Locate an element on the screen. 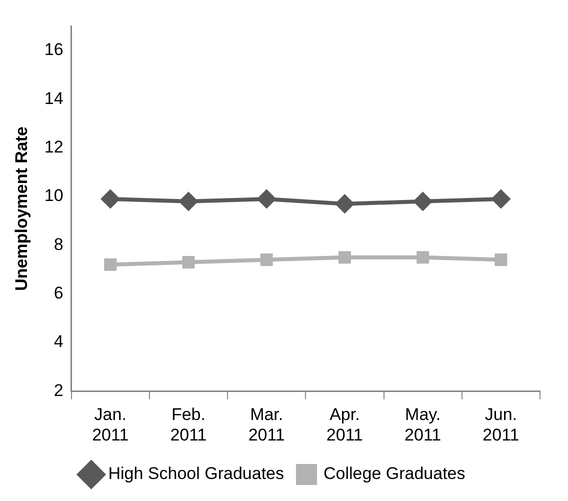 This screenshot has height=501, width=568. x-tick-label: Jun. 2011 is located at coordinates (501, 424).